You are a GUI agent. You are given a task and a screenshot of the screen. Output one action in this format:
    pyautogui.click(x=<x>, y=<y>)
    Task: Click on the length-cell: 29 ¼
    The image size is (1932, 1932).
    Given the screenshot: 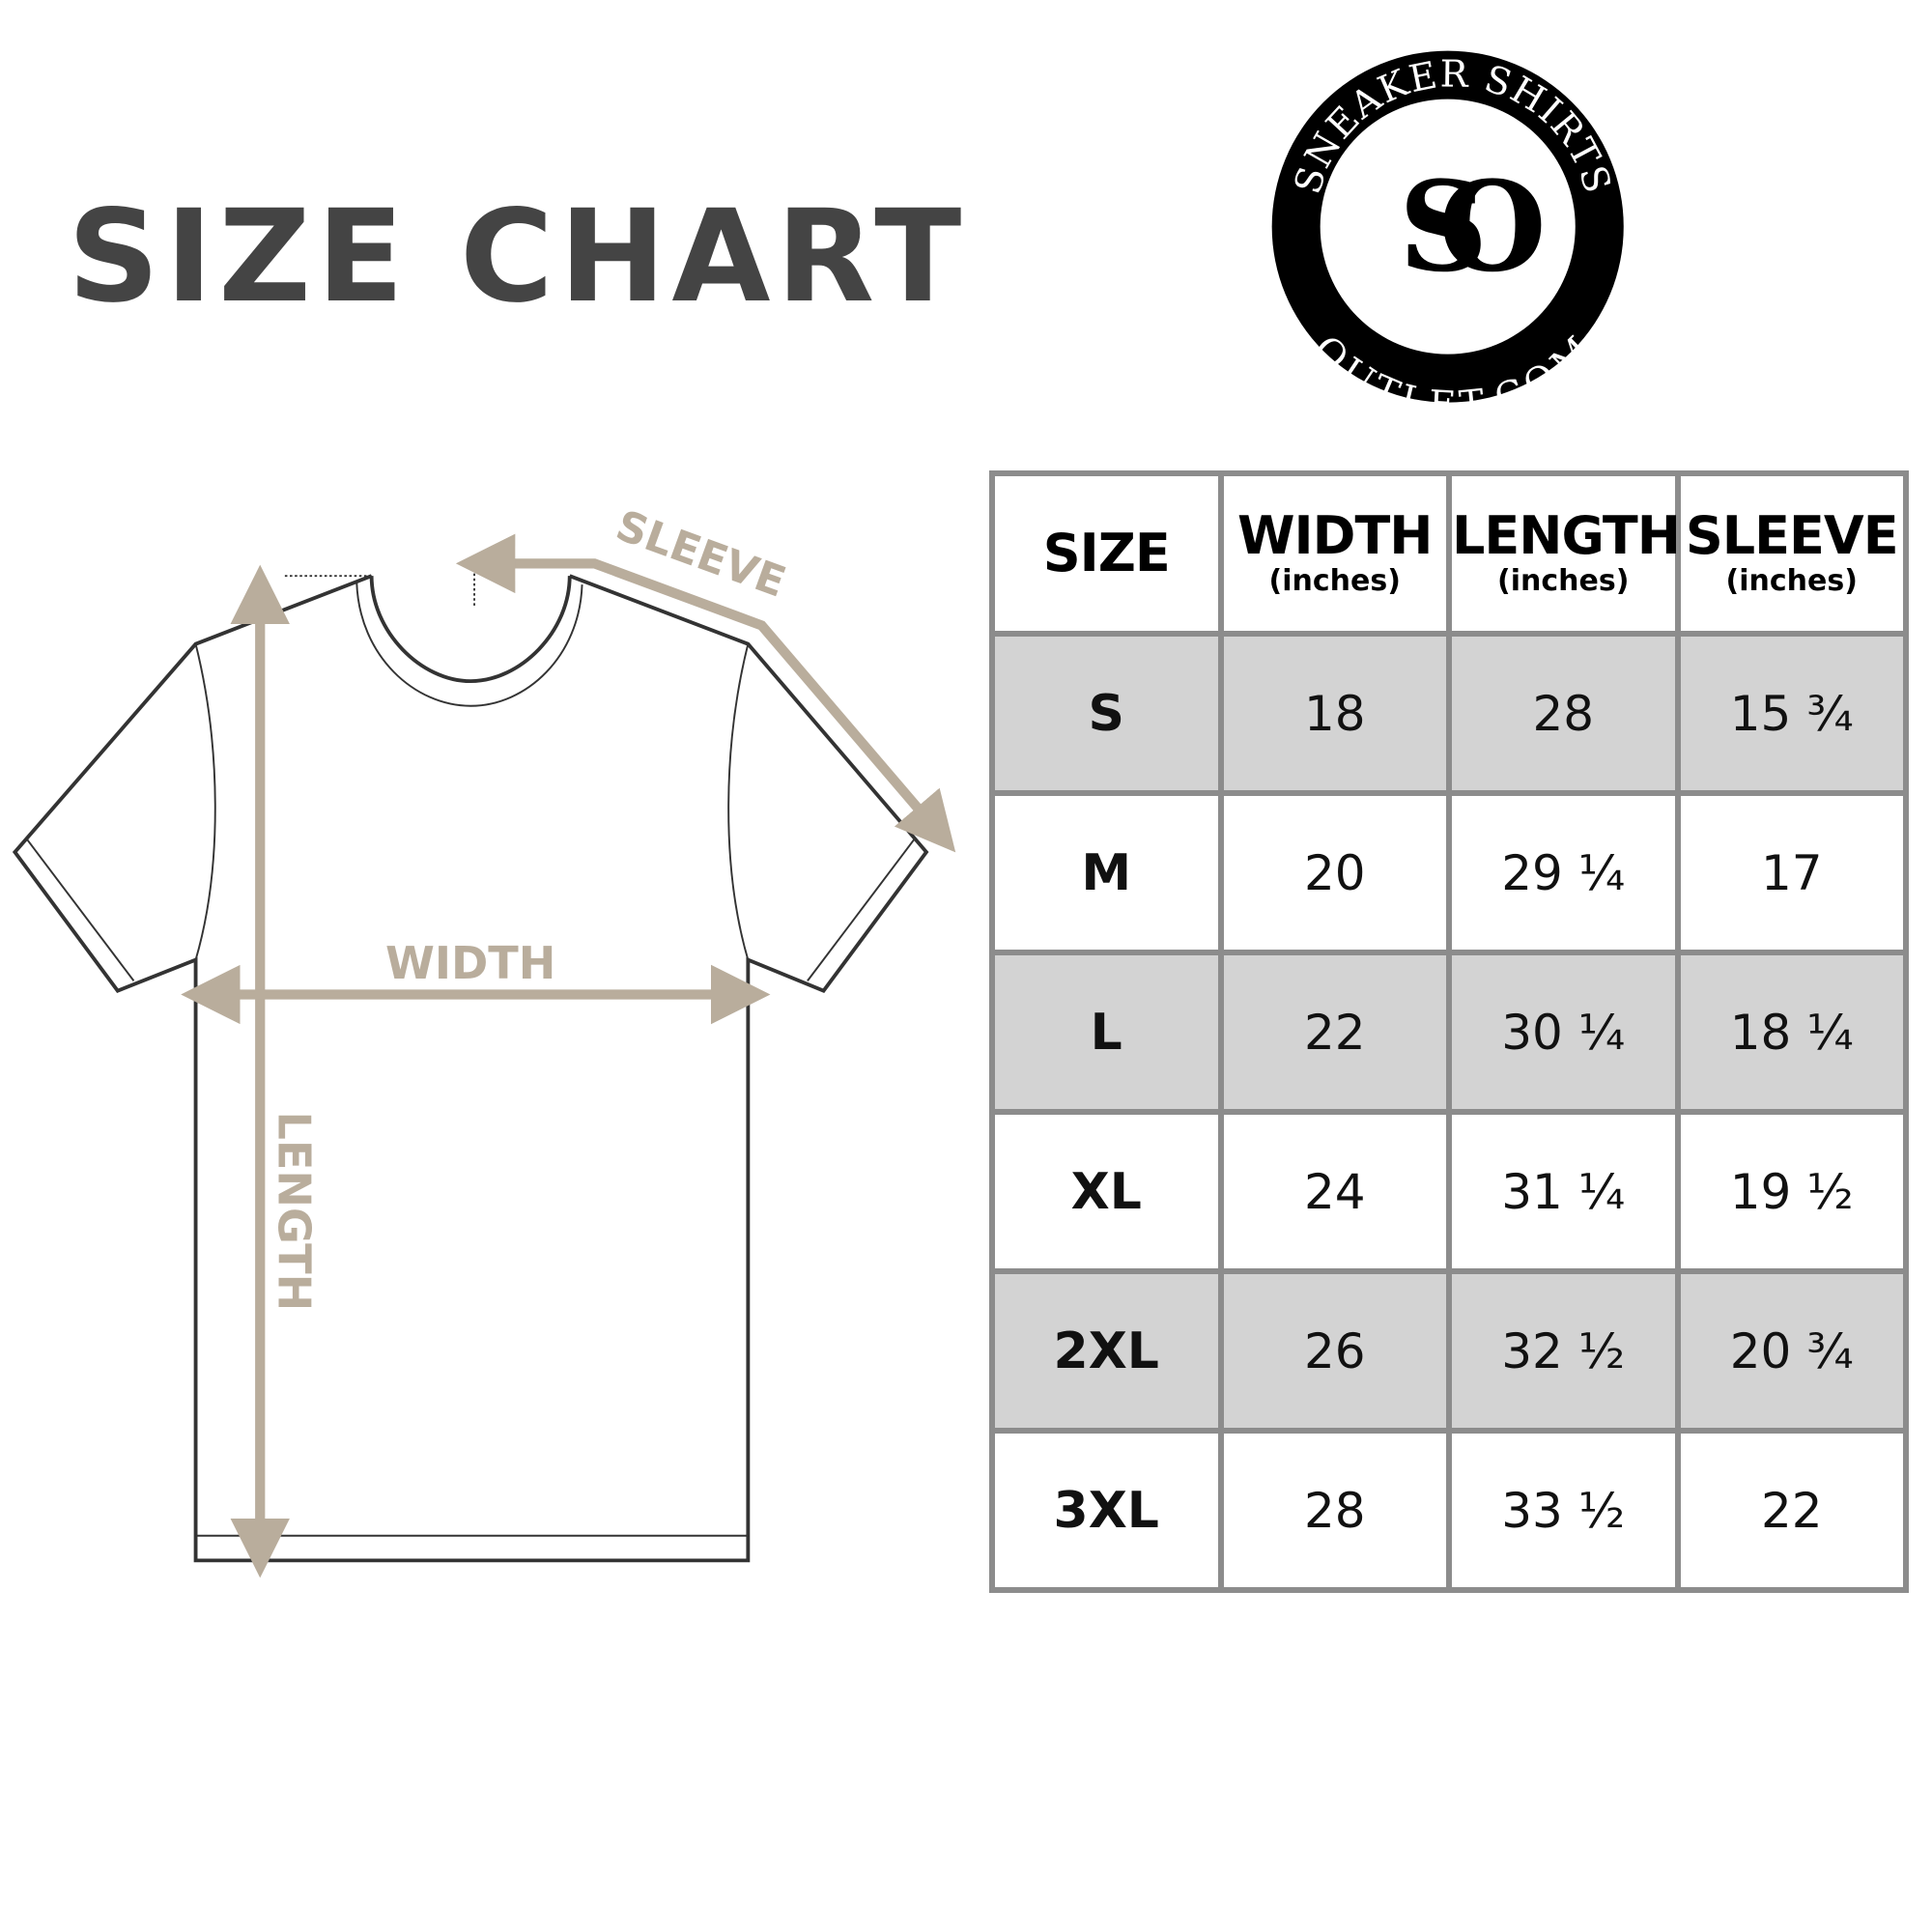 What is the action you would take?
    pyautogui.click(x=1563, y=872)
    